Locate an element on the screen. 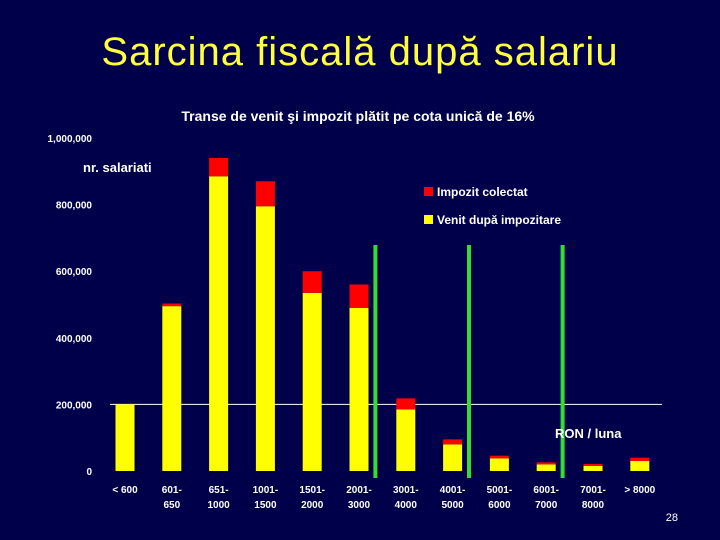  y-tick-label: 0 is located at coordinates (89, 472).